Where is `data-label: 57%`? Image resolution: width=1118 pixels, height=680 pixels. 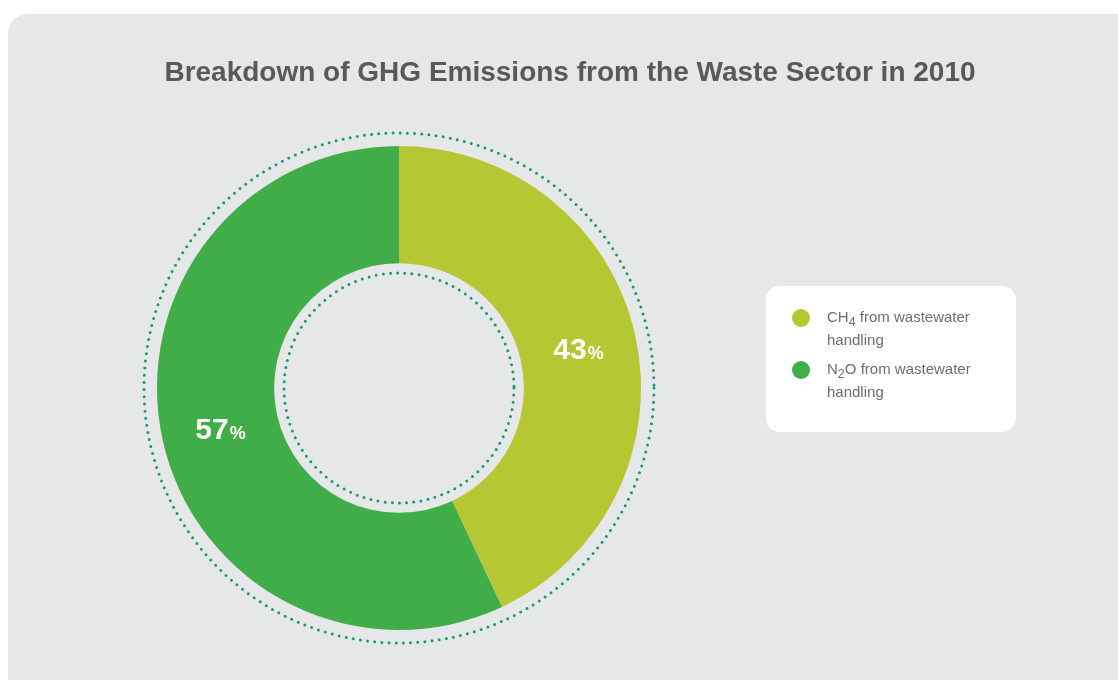 data-label: 57% is located at coordinates (220, 429).